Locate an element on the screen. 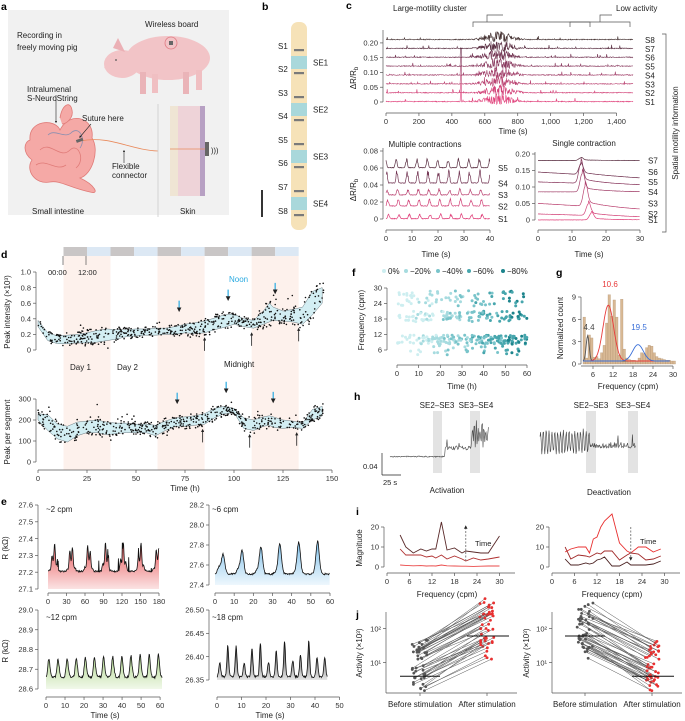  cluster-bracket is located at coordinates (531, 20).